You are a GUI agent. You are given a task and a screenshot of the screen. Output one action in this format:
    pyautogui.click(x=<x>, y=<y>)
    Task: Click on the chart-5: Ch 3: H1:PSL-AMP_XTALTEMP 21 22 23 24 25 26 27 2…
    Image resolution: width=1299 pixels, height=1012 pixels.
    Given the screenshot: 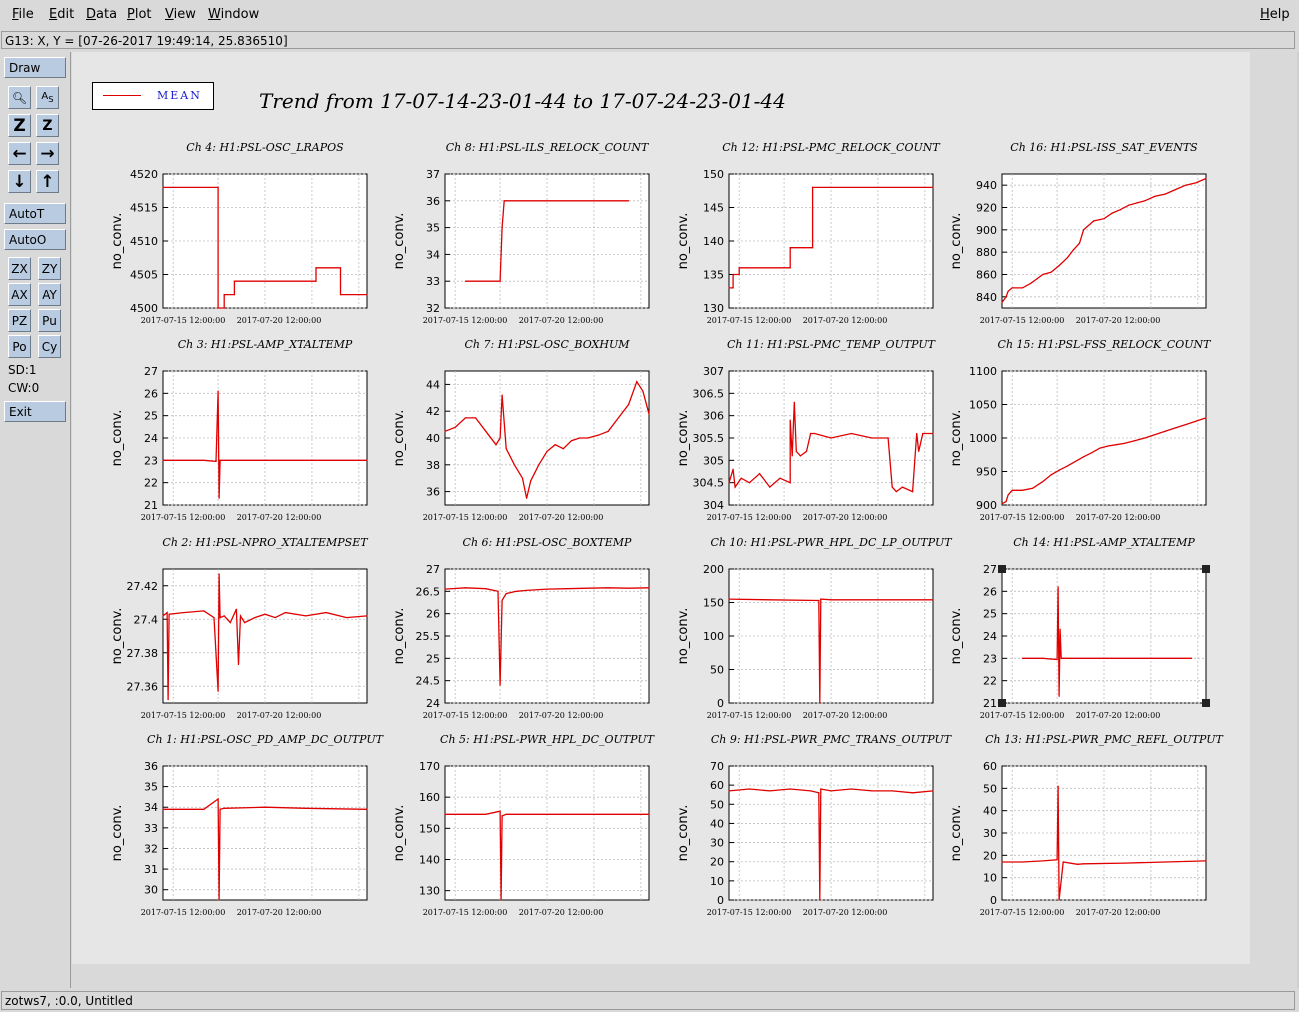 What is the action you would take?
    pyautogui.click(x=239, y=430)
    